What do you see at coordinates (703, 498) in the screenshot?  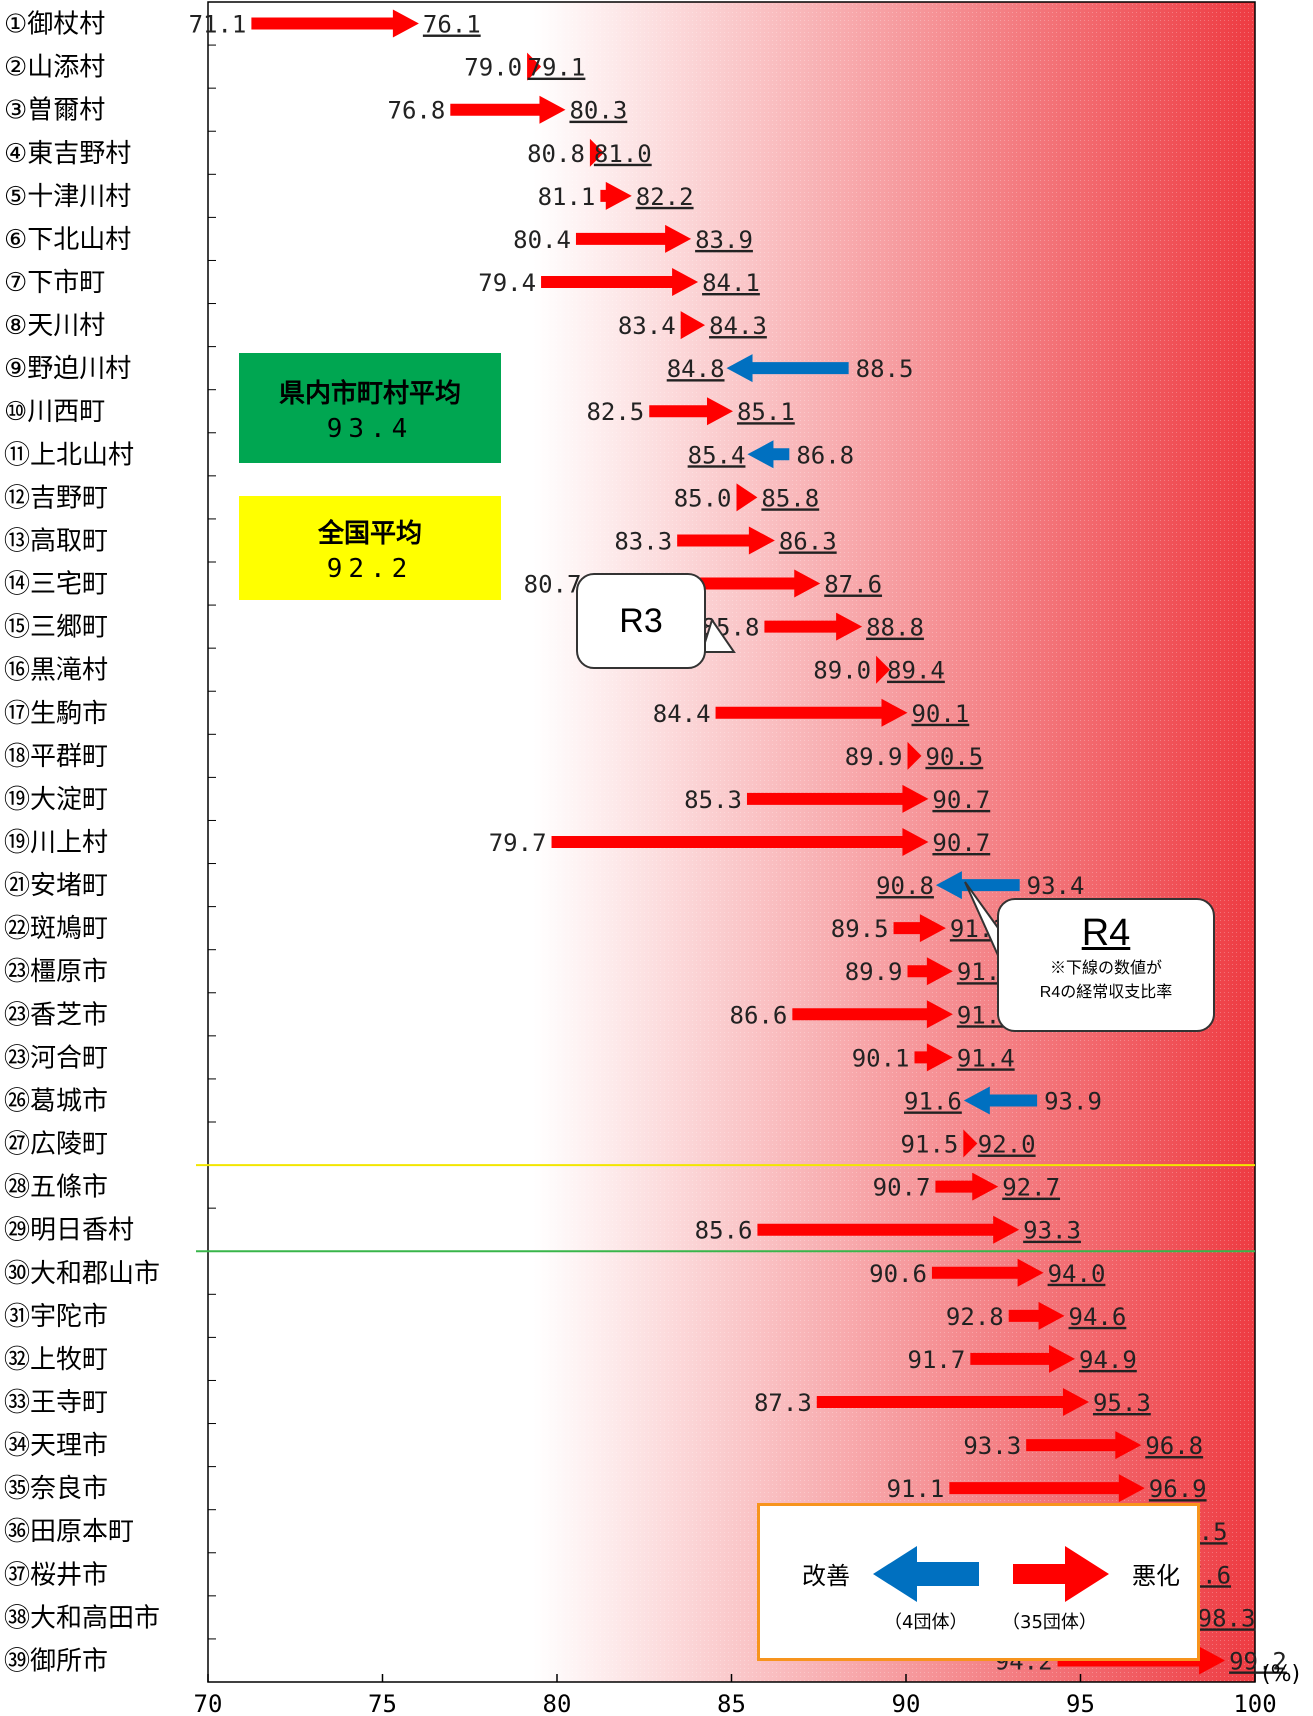 I see `r3-value-label: 85.0` at bounding box center [703, 498].